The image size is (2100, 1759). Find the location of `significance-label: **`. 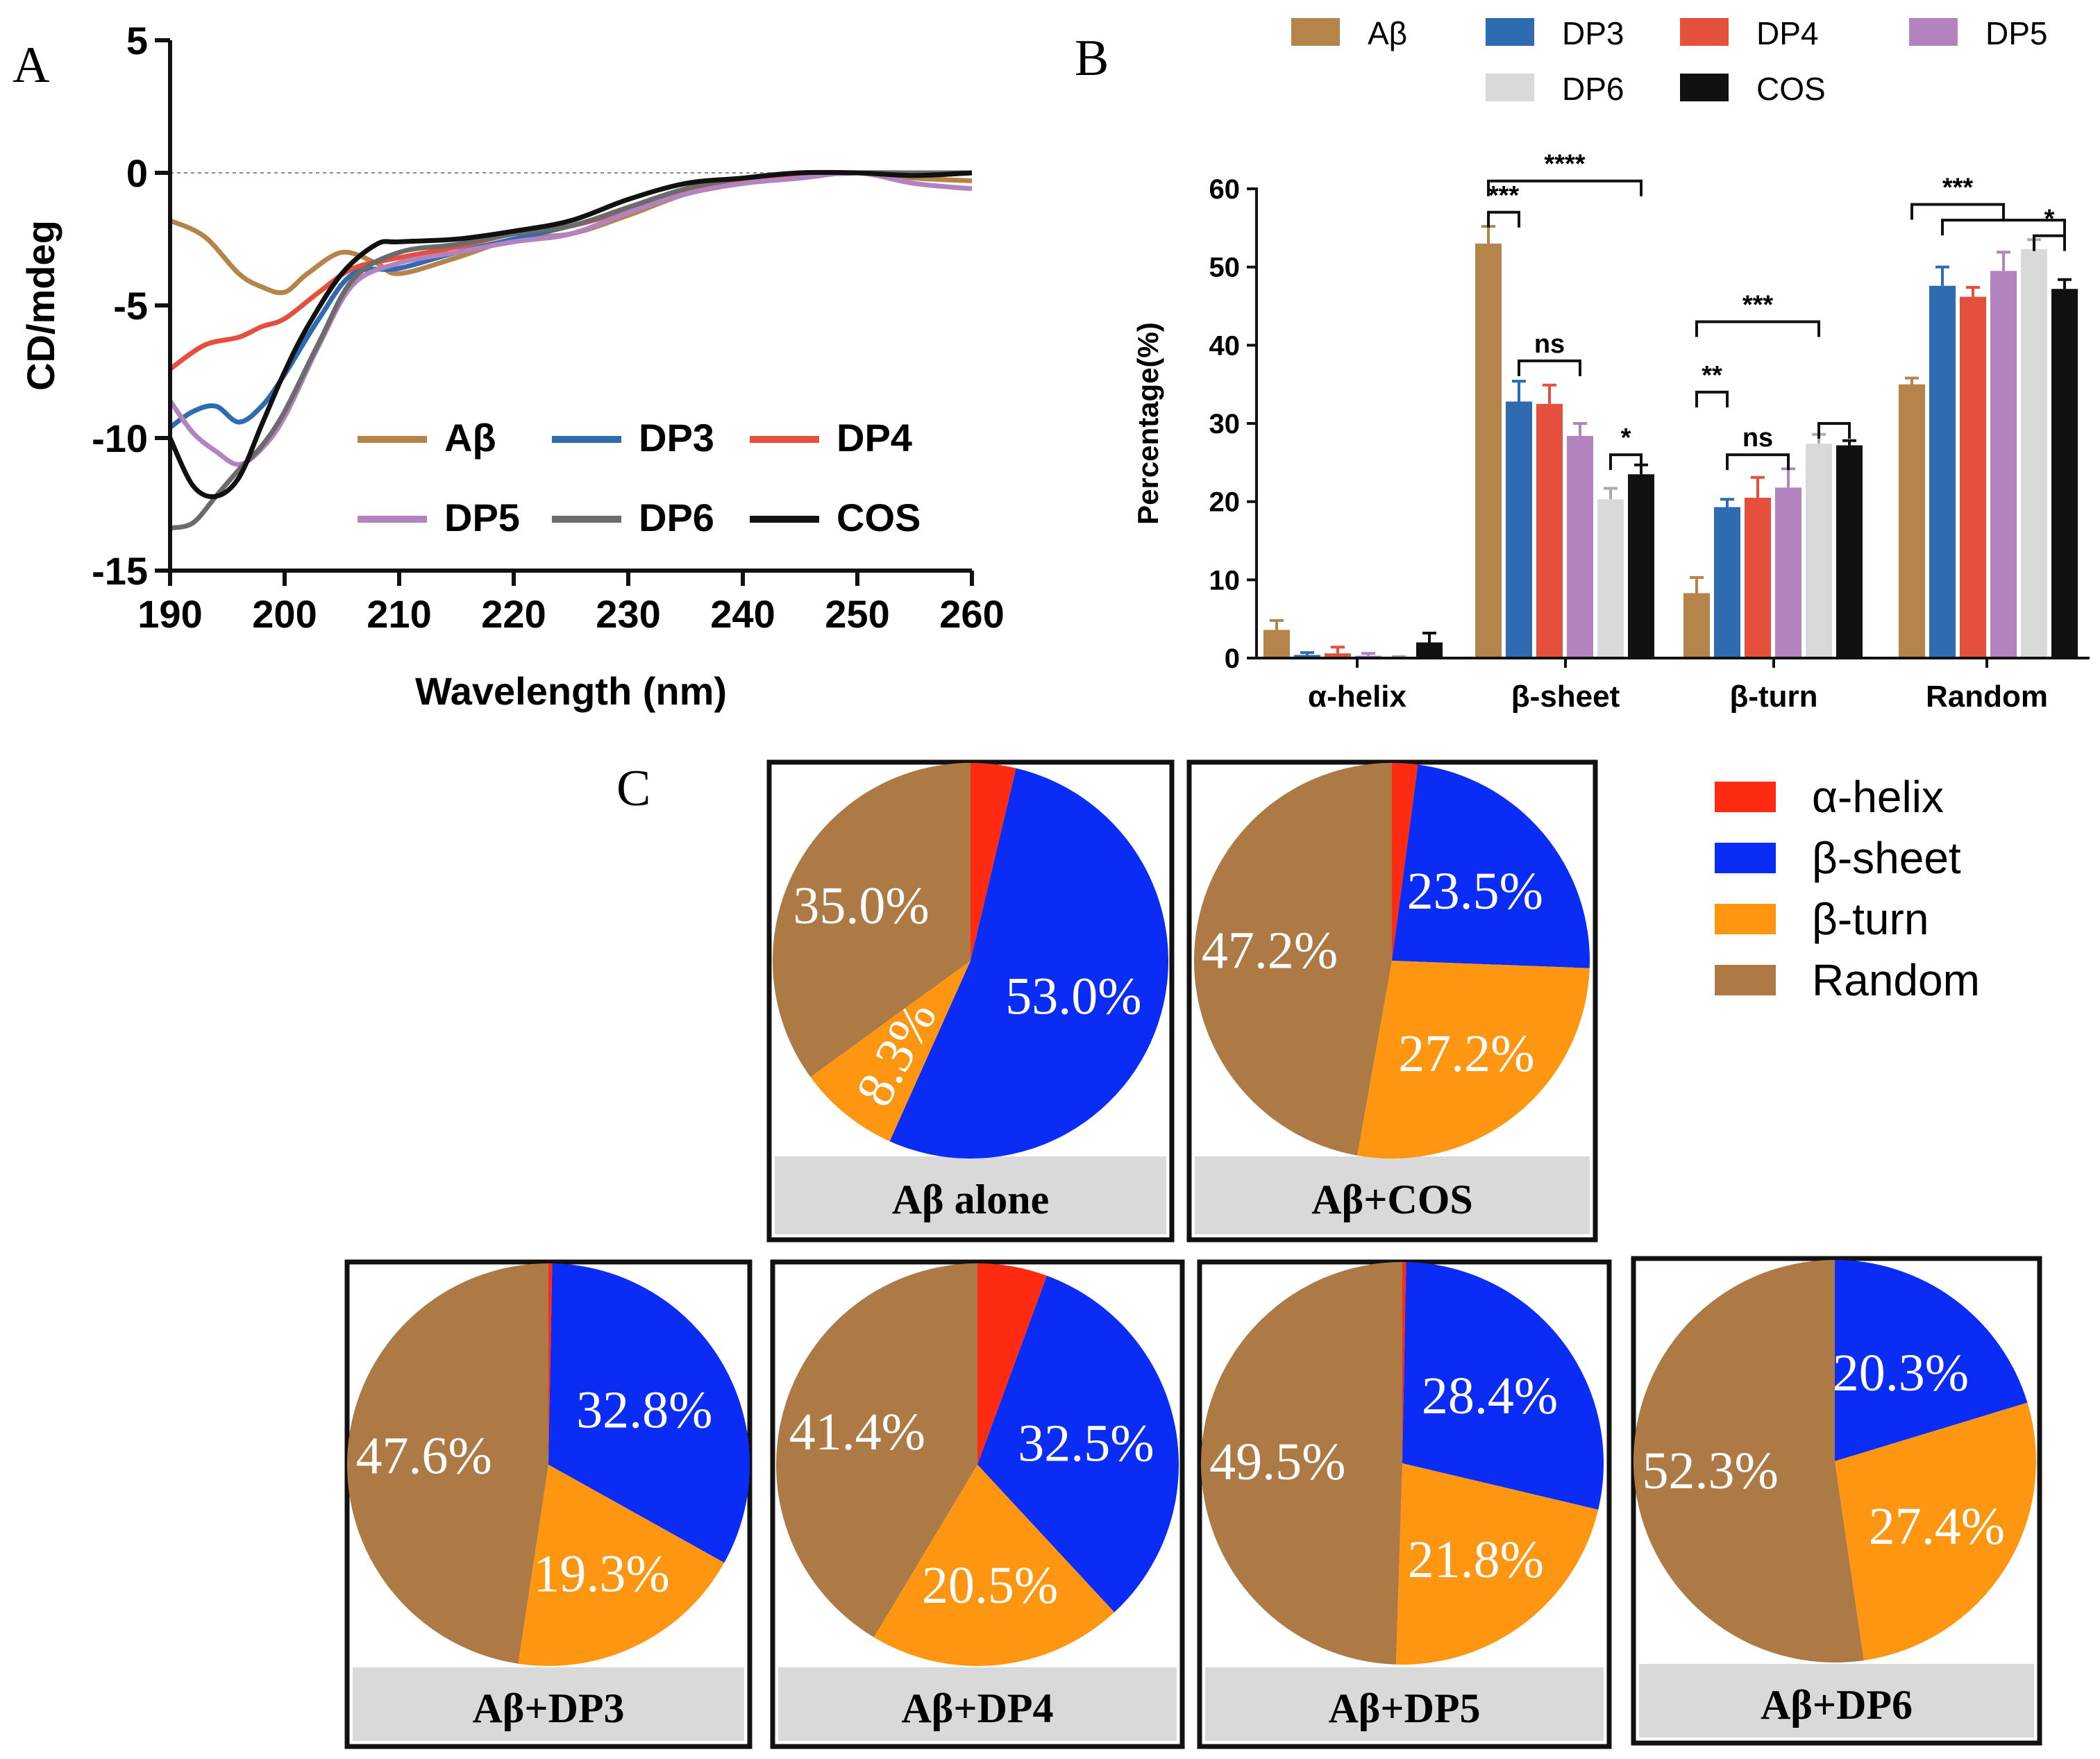

significance-label: ** is located at coordinates (1712, 375).